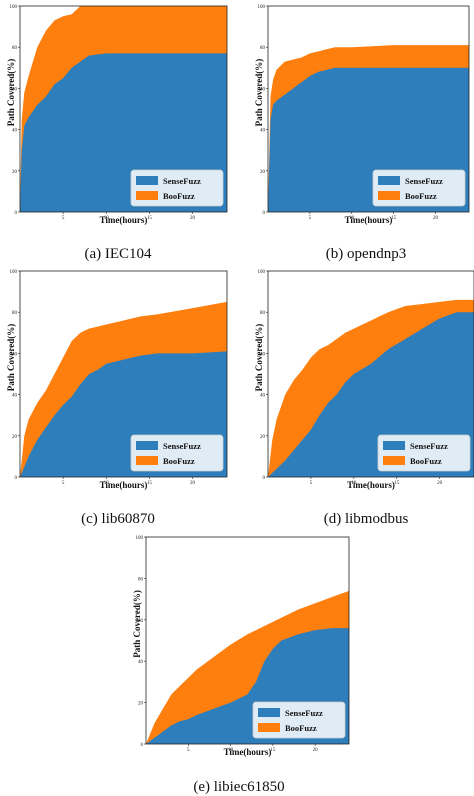  I want to click on subfigure-caption: (d) libmodbus, so click(366, 519).